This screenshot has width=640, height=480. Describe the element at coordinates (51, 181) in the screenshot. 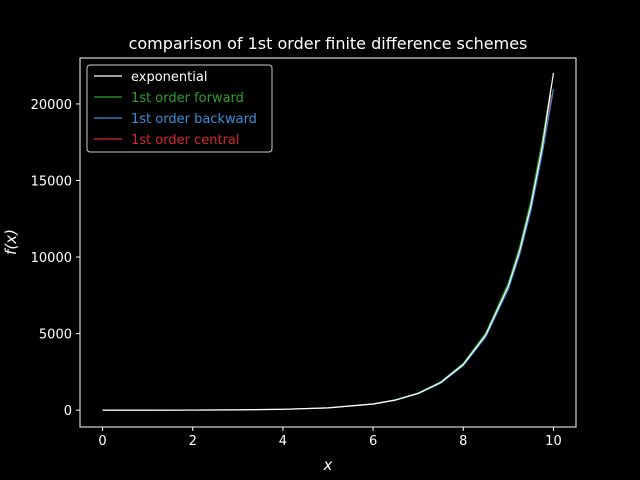

I see `y-tick-label: 15000` at that location.